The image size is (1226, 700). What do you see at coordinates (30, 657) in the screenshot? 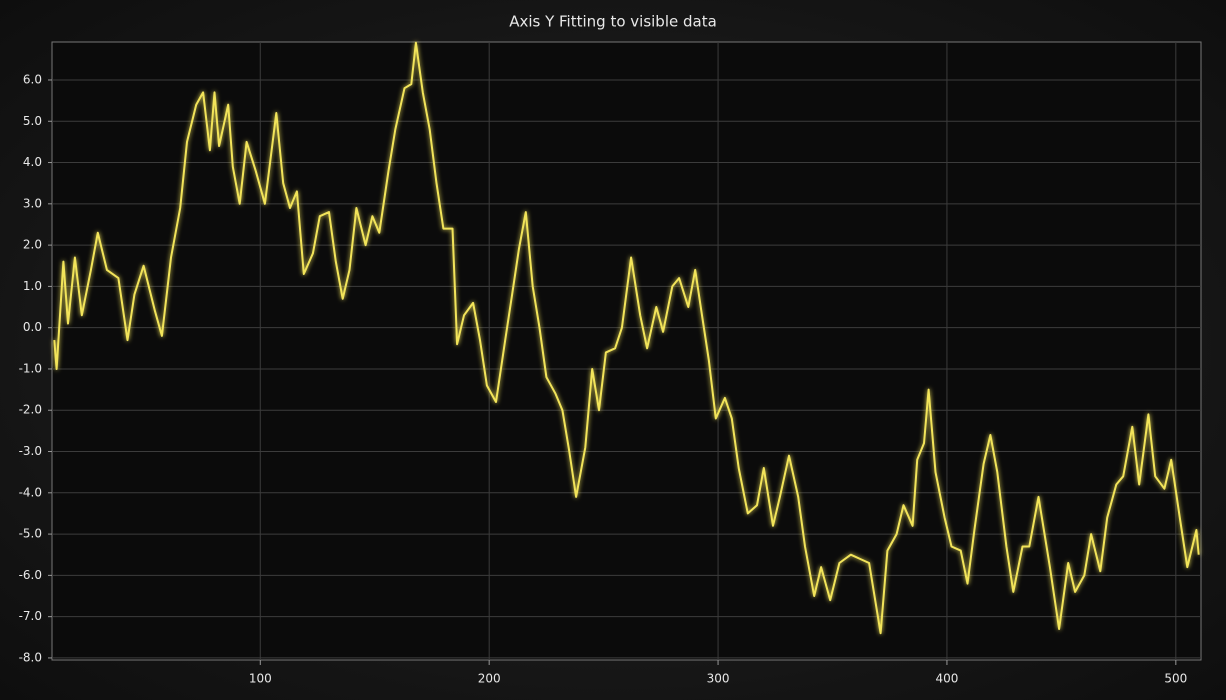
I see `y-tick-label: -8.0` at bounding box center [30, 657].